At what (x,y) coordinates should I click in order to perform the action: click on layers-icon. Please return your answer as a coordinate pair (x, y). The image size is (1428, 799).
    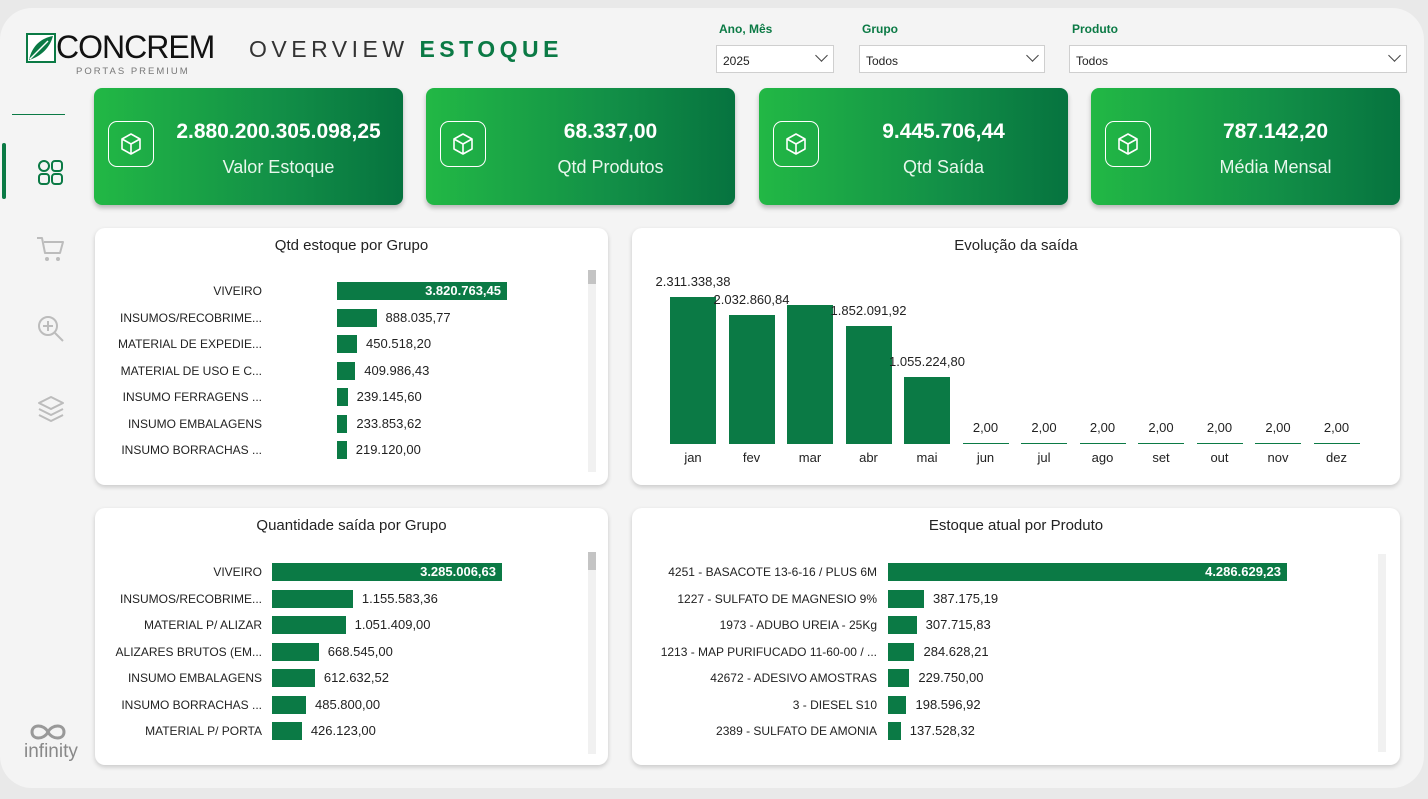
    Looking at the image, I should click on (51, 409).